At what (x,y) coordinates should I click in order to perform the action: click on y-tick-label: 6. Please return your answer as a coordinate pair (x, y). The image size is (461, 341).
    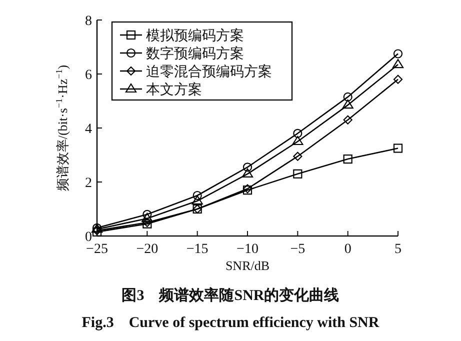
    Looking at the image, I should click on (88, 75).